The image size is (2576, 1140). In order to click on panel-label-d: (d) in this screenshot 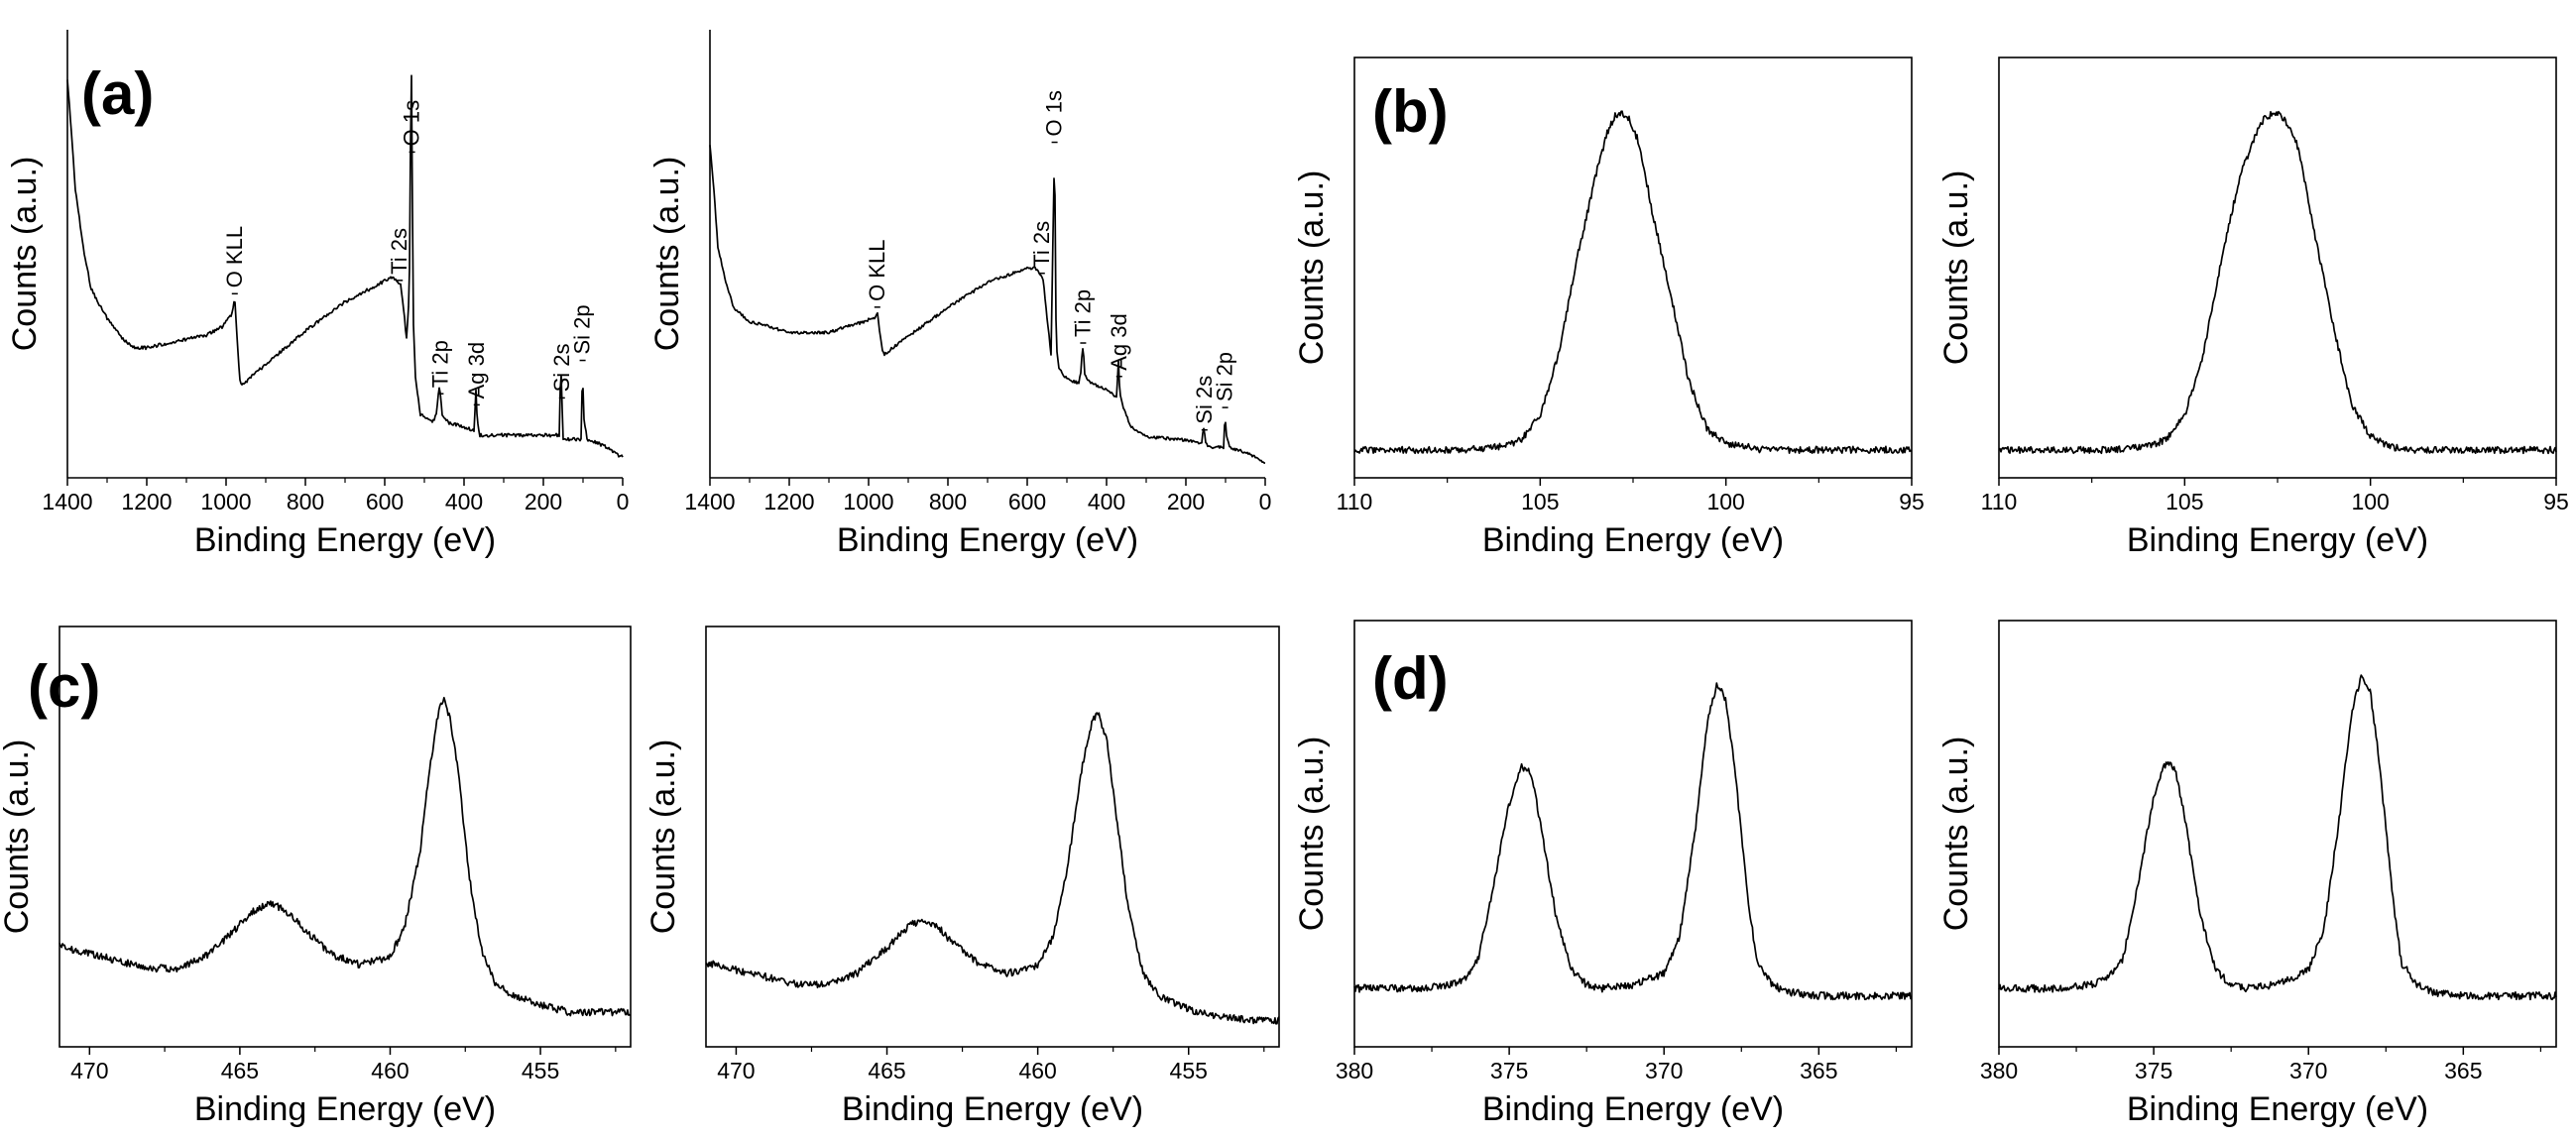, I will do `click(1410, 678)`.